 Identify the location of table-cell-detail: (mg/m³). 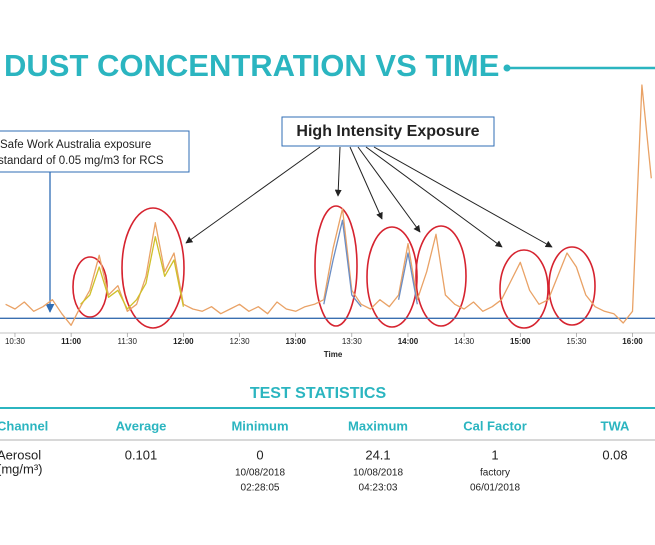
(21, 468).